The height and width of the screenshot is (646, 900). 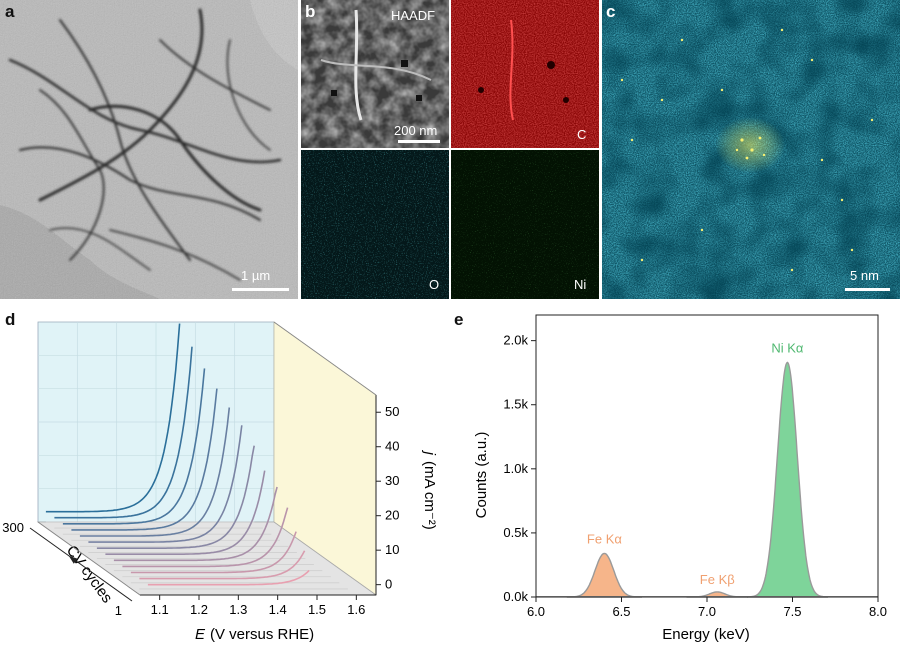 What do you see at coordinates (707, 611) in the screenshot?
I see `x-tick-label: 7.0` at bounding box center [707, 611].